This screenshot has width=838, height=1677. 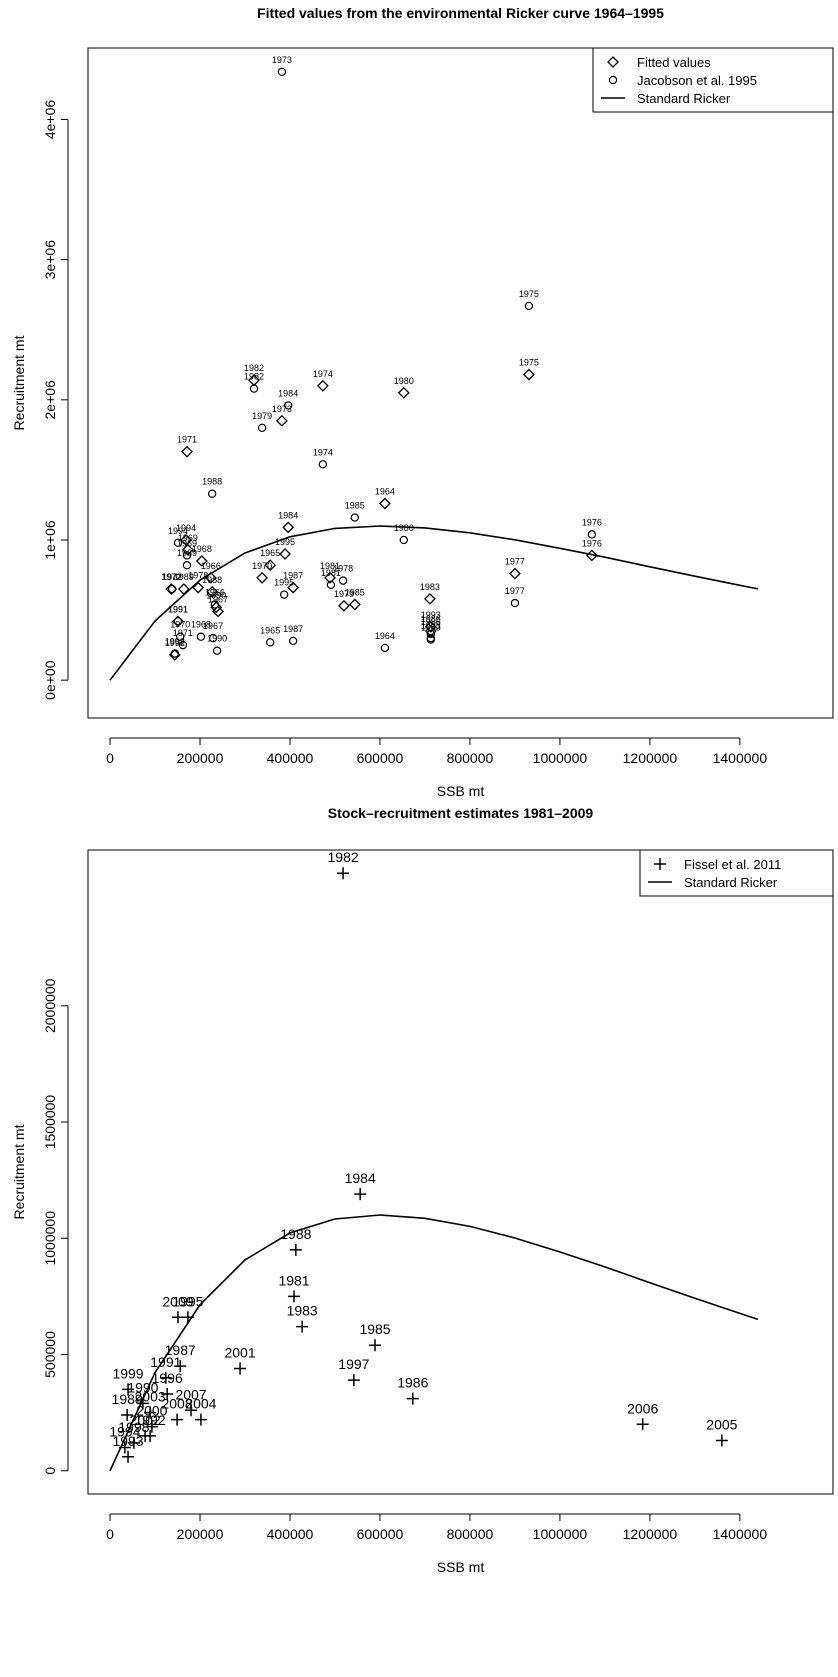 I want to click on y-tick-label: 0, so click(x=50, y=1471).